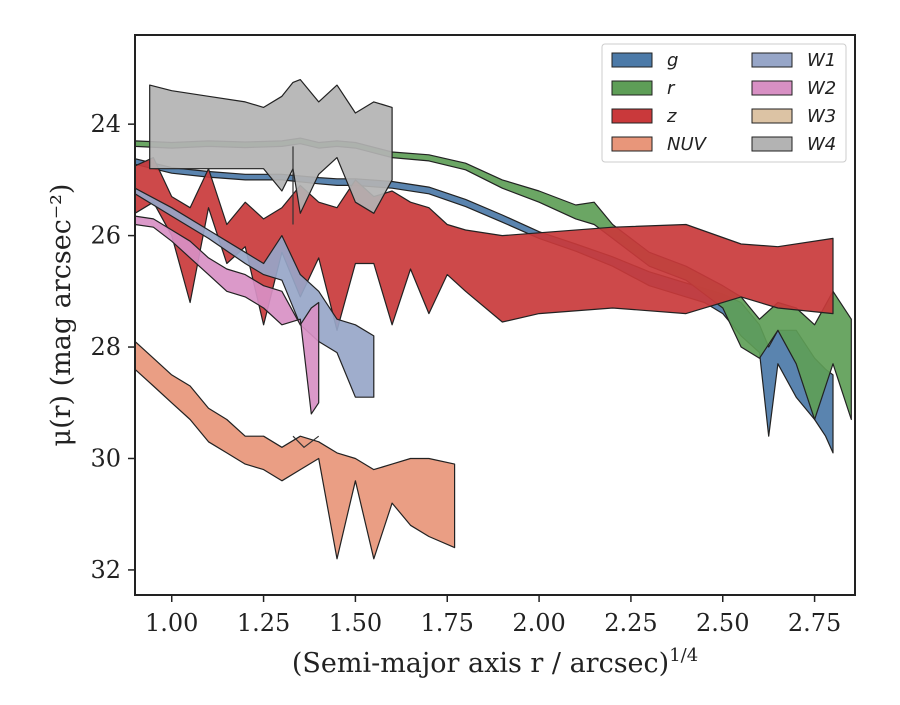 The image size is (900, 705). What do you see at coordinates (105, 458) in the screenshot?
I see `y-tick-label: 30` at bounding box center [105, 458].